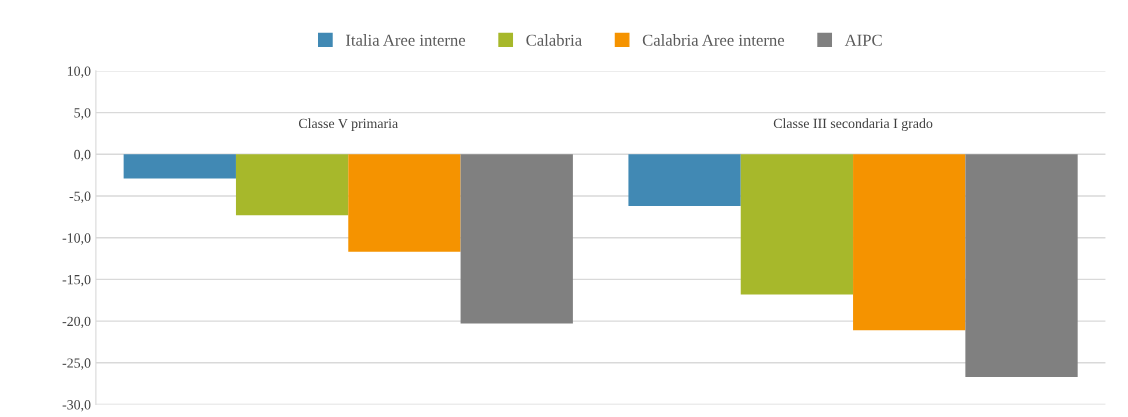 This screenshot has width=1128, height=417. What do you see at coordinates (76, 364) in the screenshot?
I see `y-tick-label: -25,0` at bounding box center [76, 364].